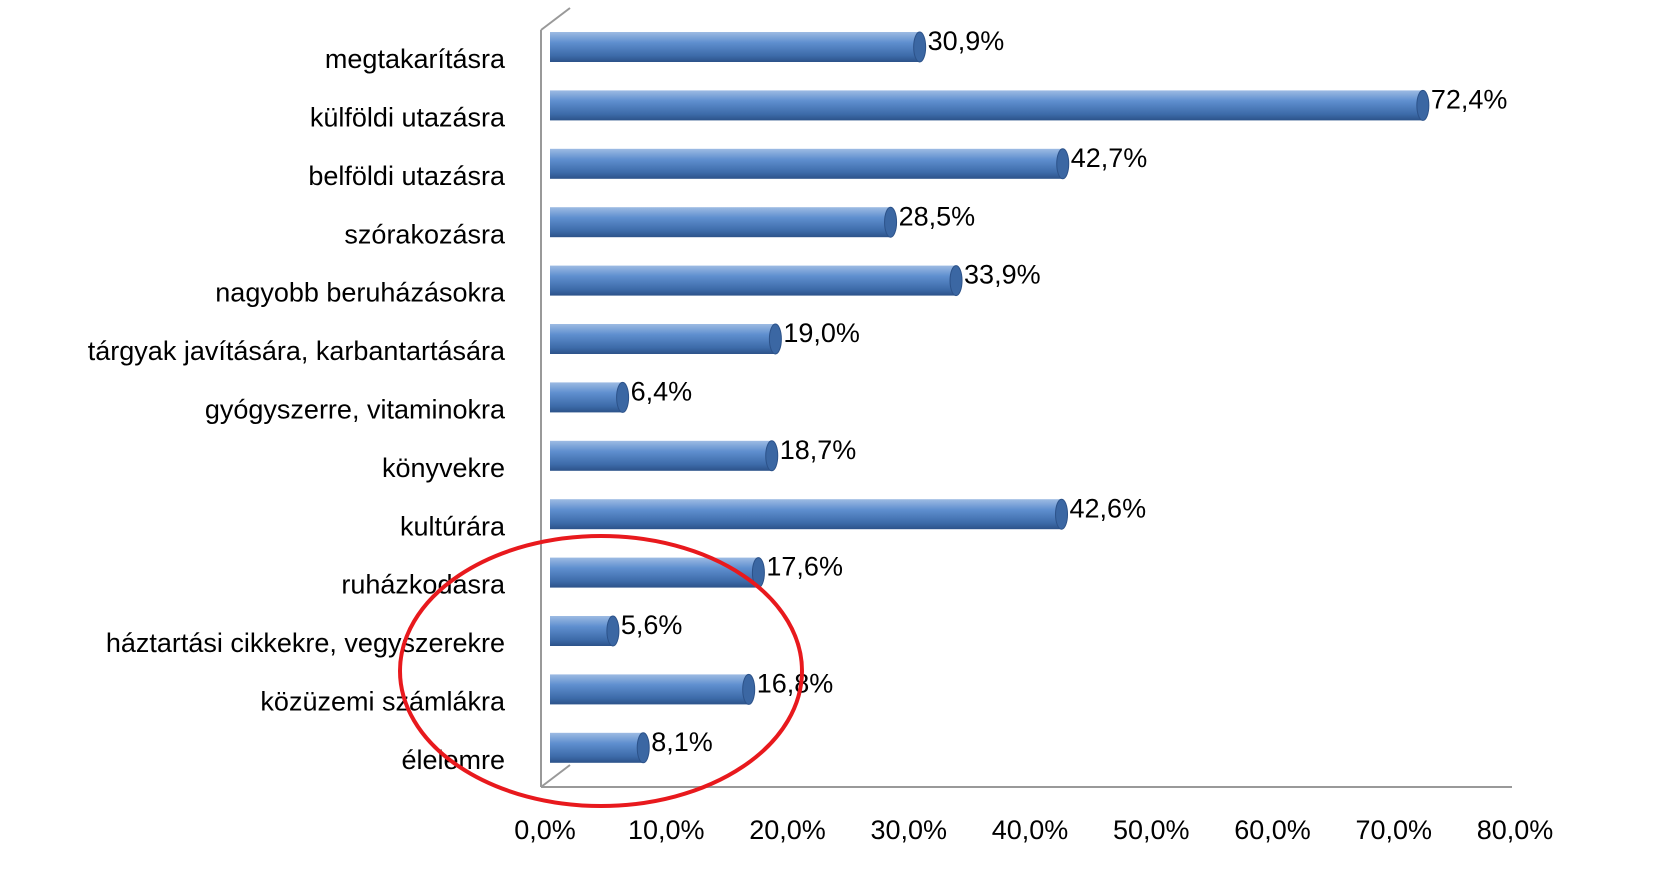 This screenshot has height=895, width=1654. I want to click on y-tick-label: gyógyszerre, vitaminokra, so click(355, 410).